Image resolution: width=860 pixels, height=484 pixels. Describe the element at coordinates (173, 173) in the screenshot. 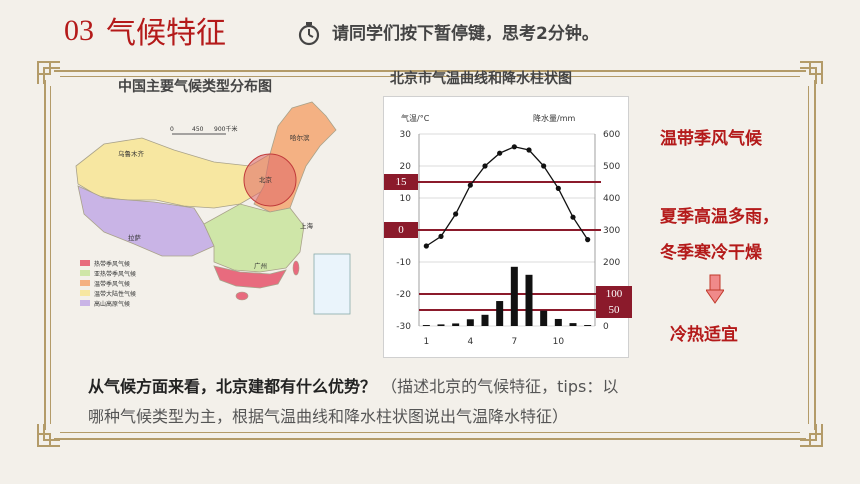

I see `region-temperate-continental` at that location.